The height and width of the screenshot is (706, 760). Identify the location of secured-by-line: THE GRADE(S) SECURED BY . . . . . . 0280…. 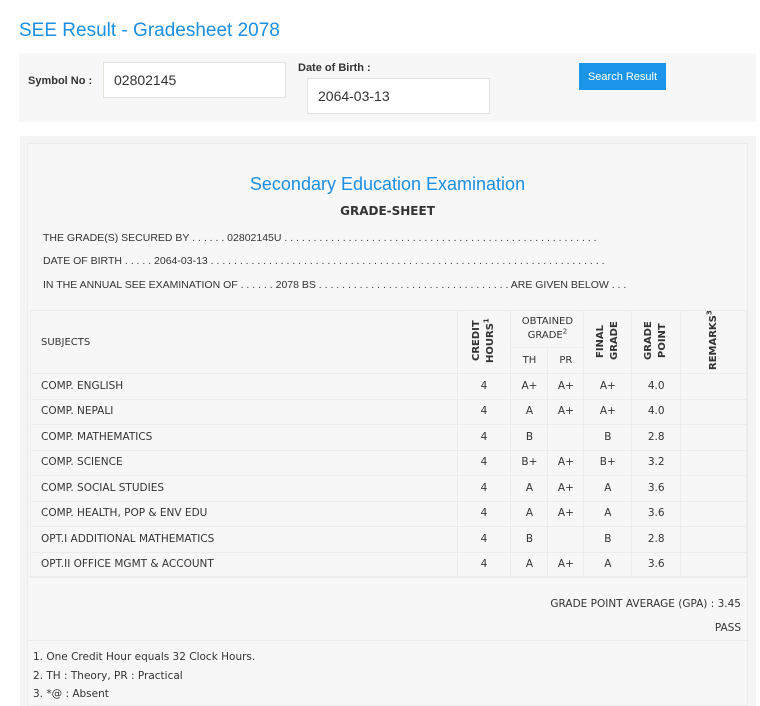
(320, 238).